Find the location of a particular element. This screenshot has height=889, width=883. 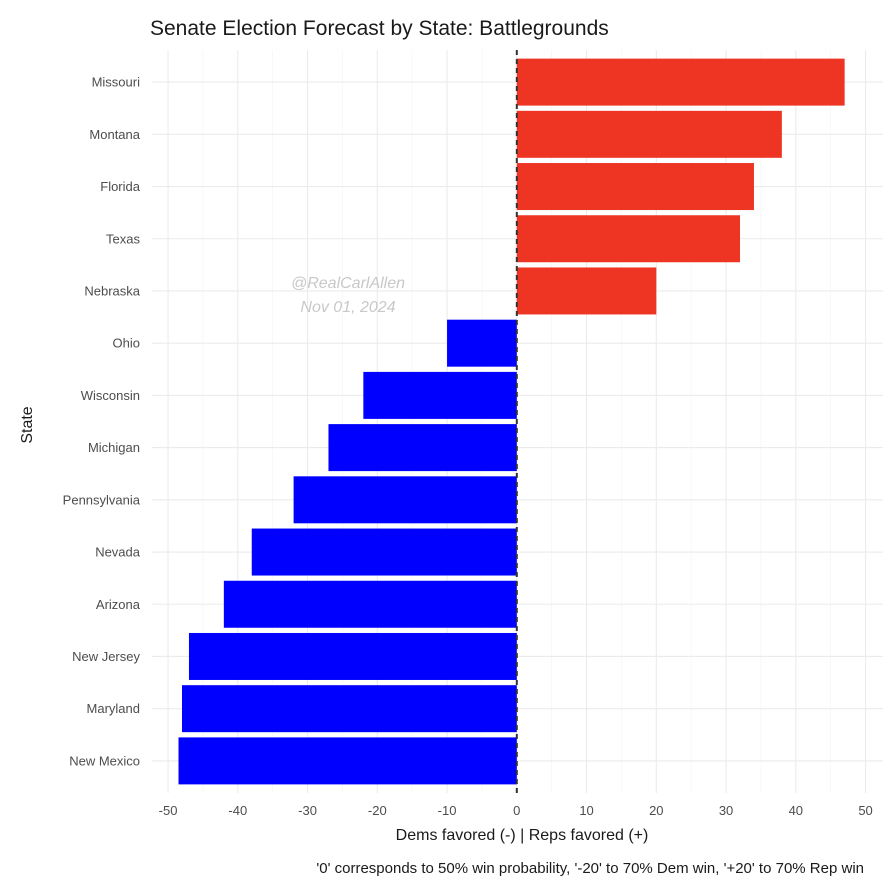

bar-montana is located at coordinates (649, 134).